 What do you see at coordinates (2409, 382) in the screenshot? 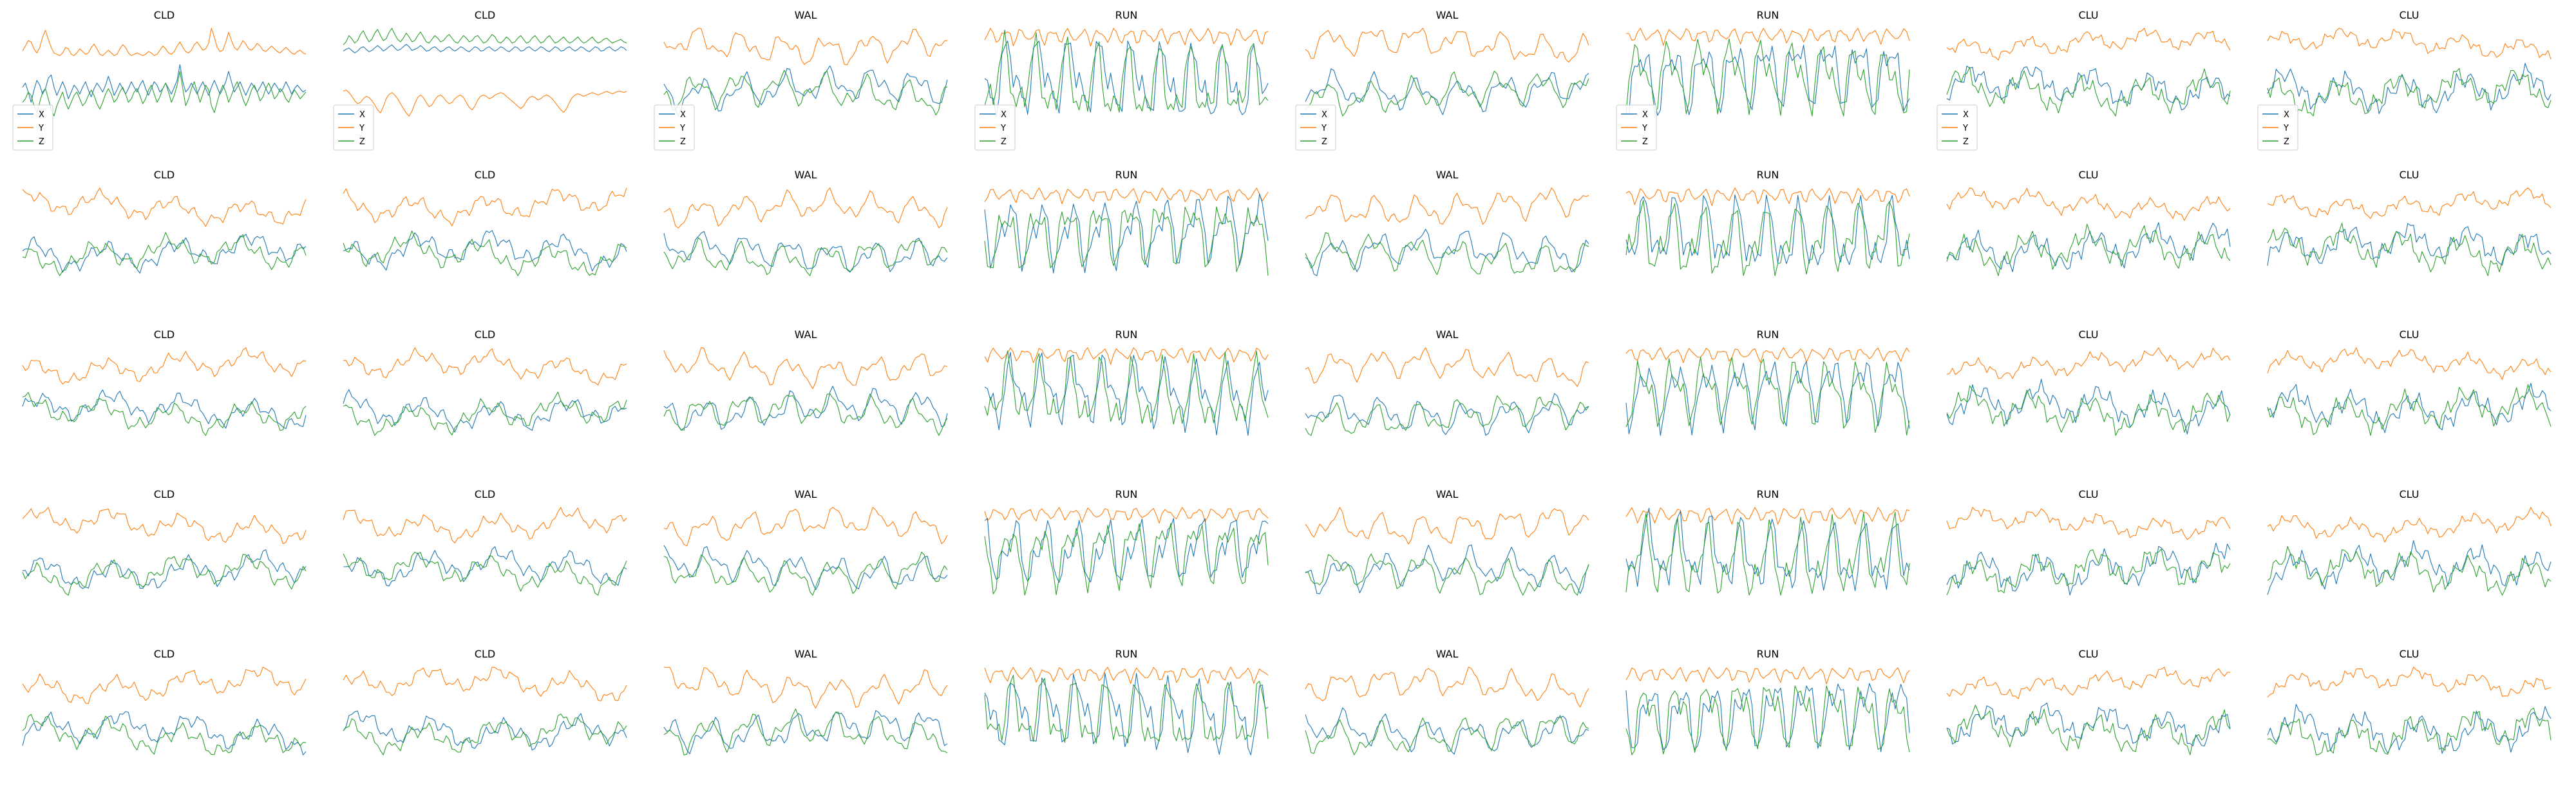
I see `subplot-r3-c8: CLU` at bounding box center [2409, 382].